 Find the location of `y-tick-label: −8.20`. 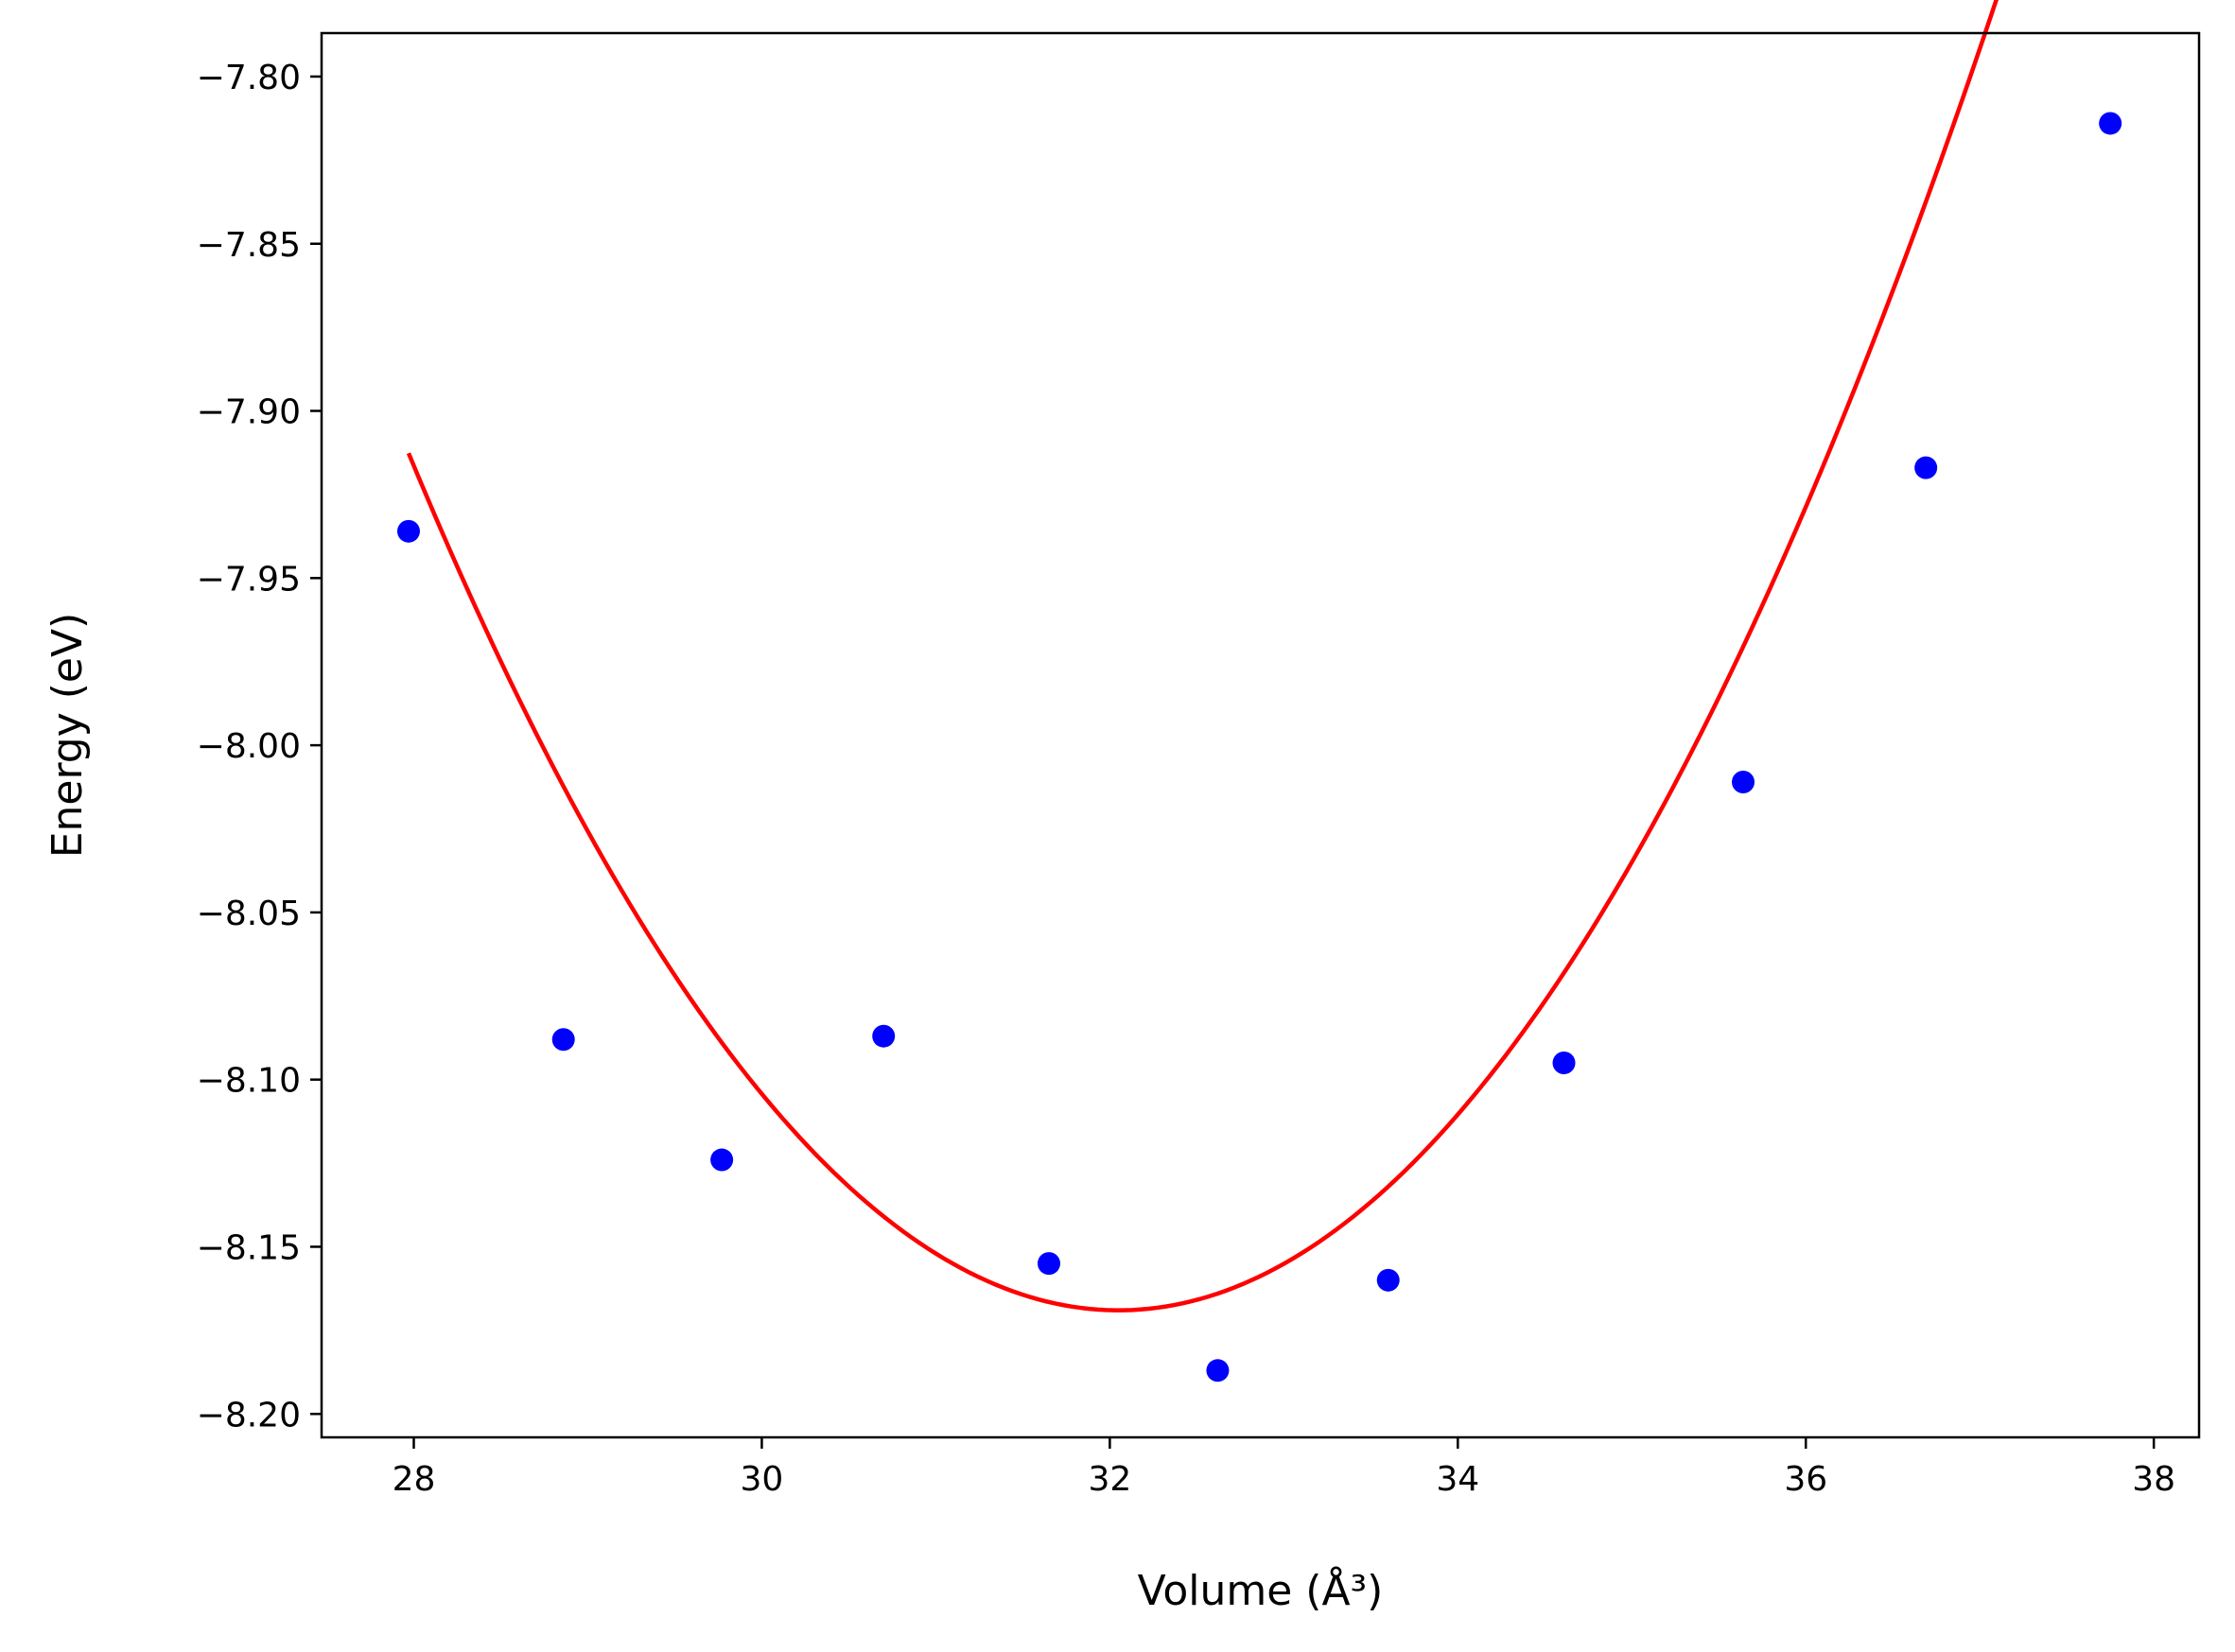

y-tick-label: −8.20 is located at coordinates (249, 1416).